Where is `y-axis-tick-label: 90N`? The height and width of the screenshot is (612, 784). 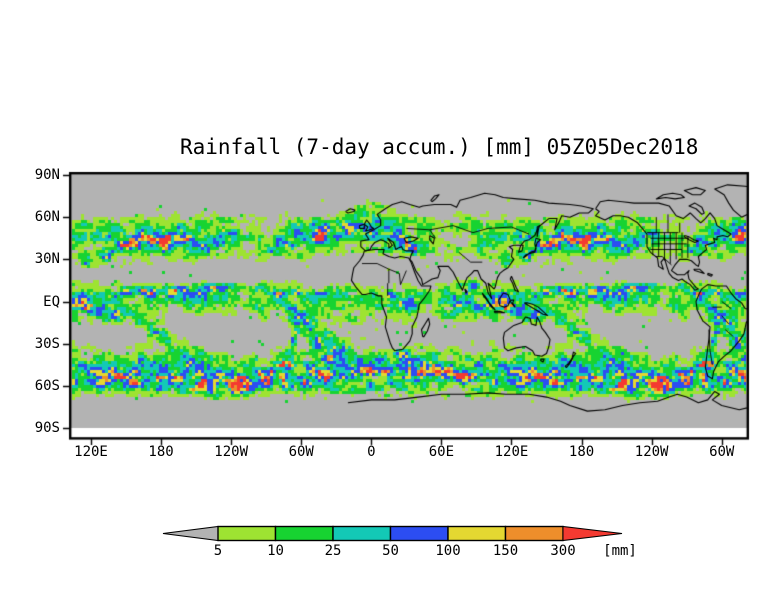 y-axis-tick-label: 90N is located at coordinates (47, 175).